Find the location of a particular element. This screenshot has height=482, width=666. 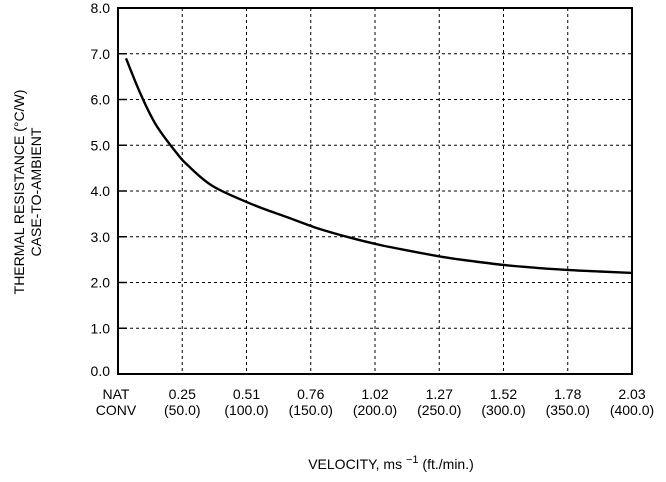

x-tick-label-sub: (50.0) is located at coordinates (182, 410).